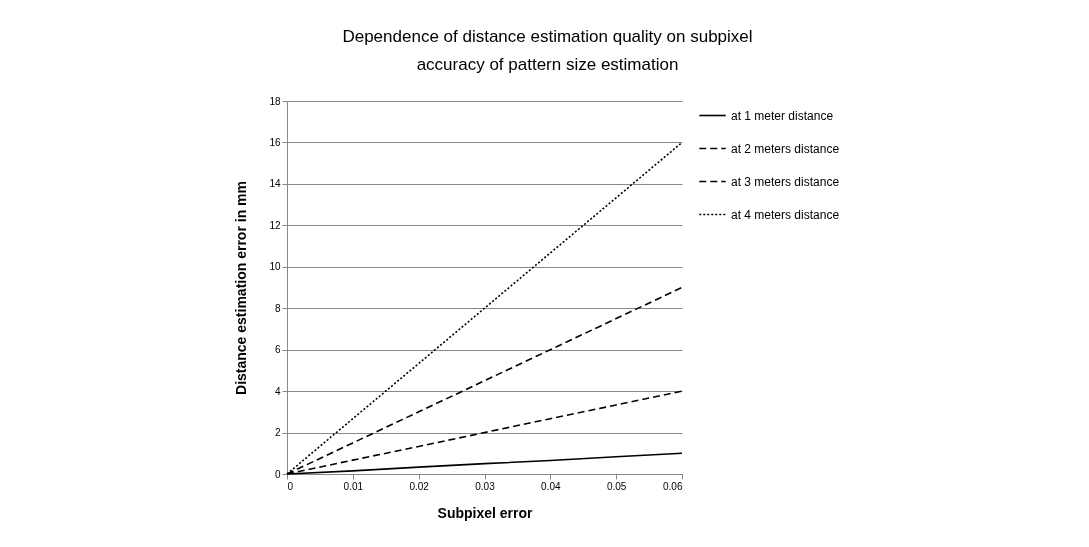 This screenshot has height=547, width=1089. I want to click on y-tick-label: 10, so click(275, 267).